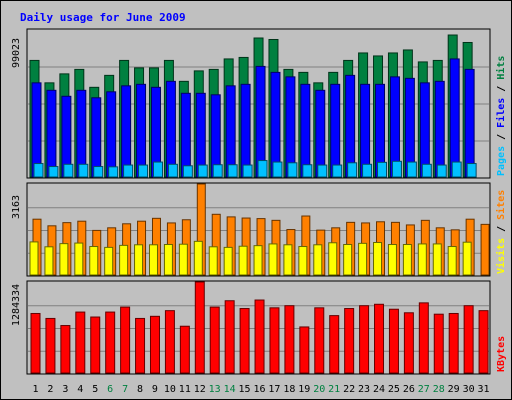 This screenshot has height=400, width=512. Describe the element at coordinates (200, 389) in the screenshot. I see `day-label: 12` at that location.